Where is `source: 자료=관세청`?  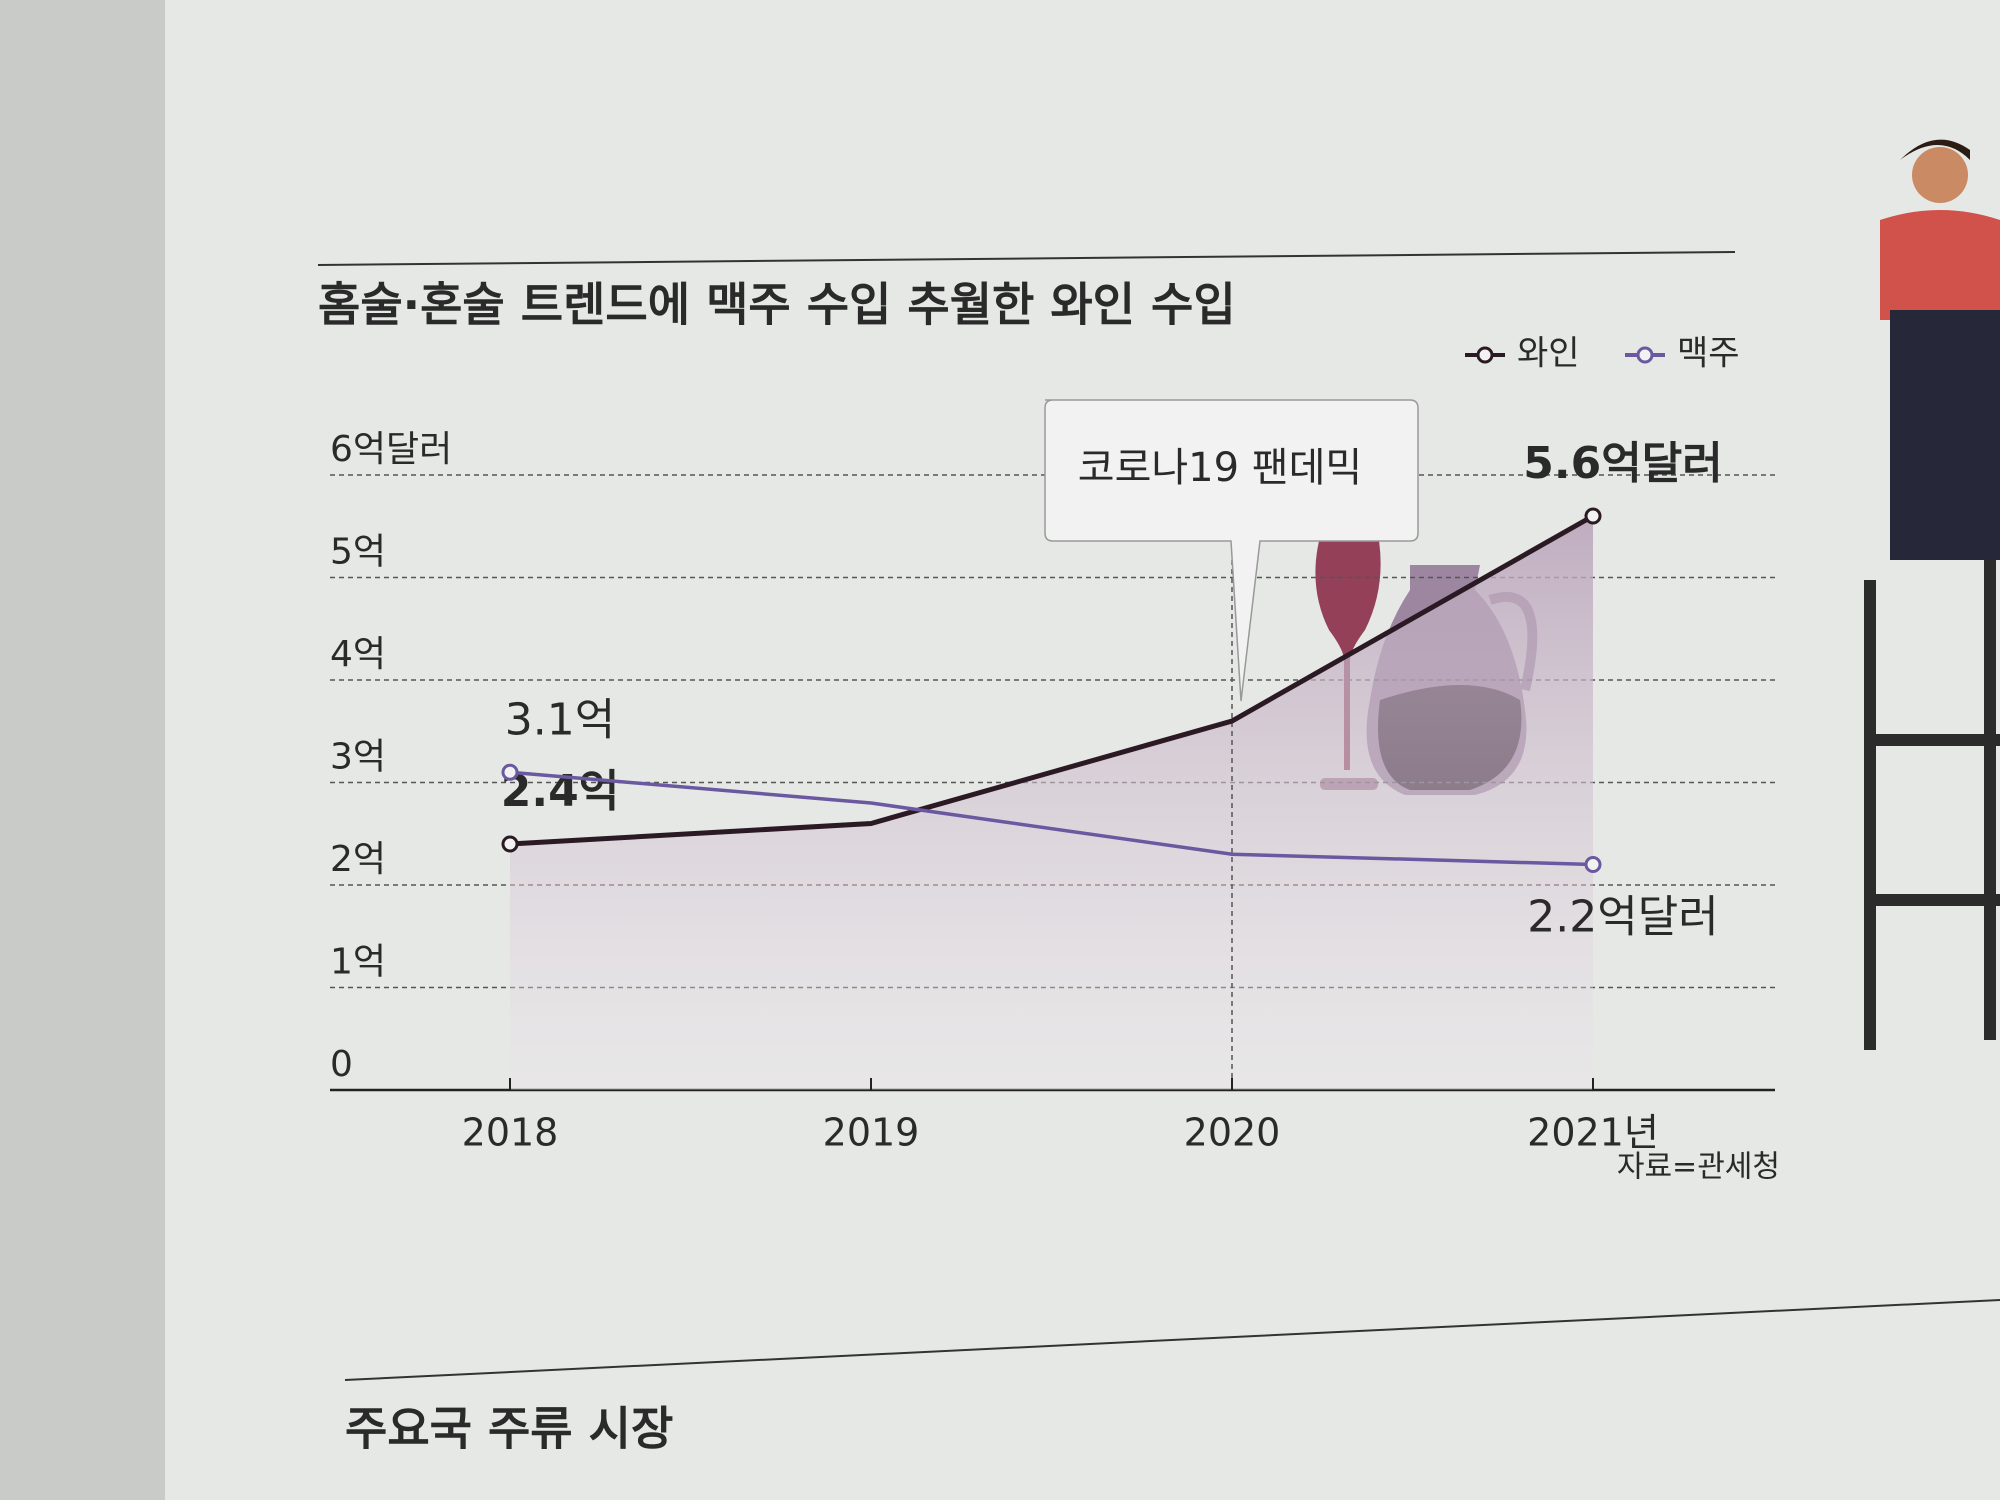
source: 자료=관세청 is located at coordinates (1698, 1167).